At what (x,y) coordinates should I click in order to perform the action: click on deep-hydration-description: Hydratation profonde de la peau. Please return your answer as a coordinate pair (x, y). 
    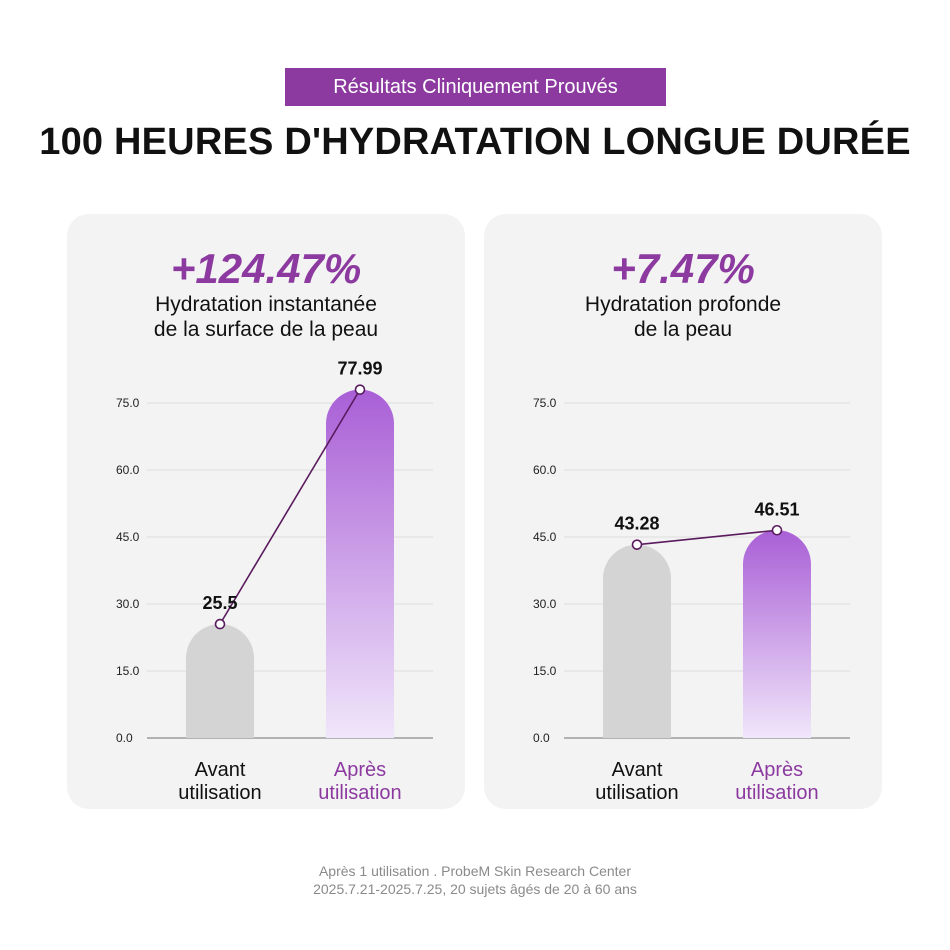
    Looking at the image, I should click on (683, 317).